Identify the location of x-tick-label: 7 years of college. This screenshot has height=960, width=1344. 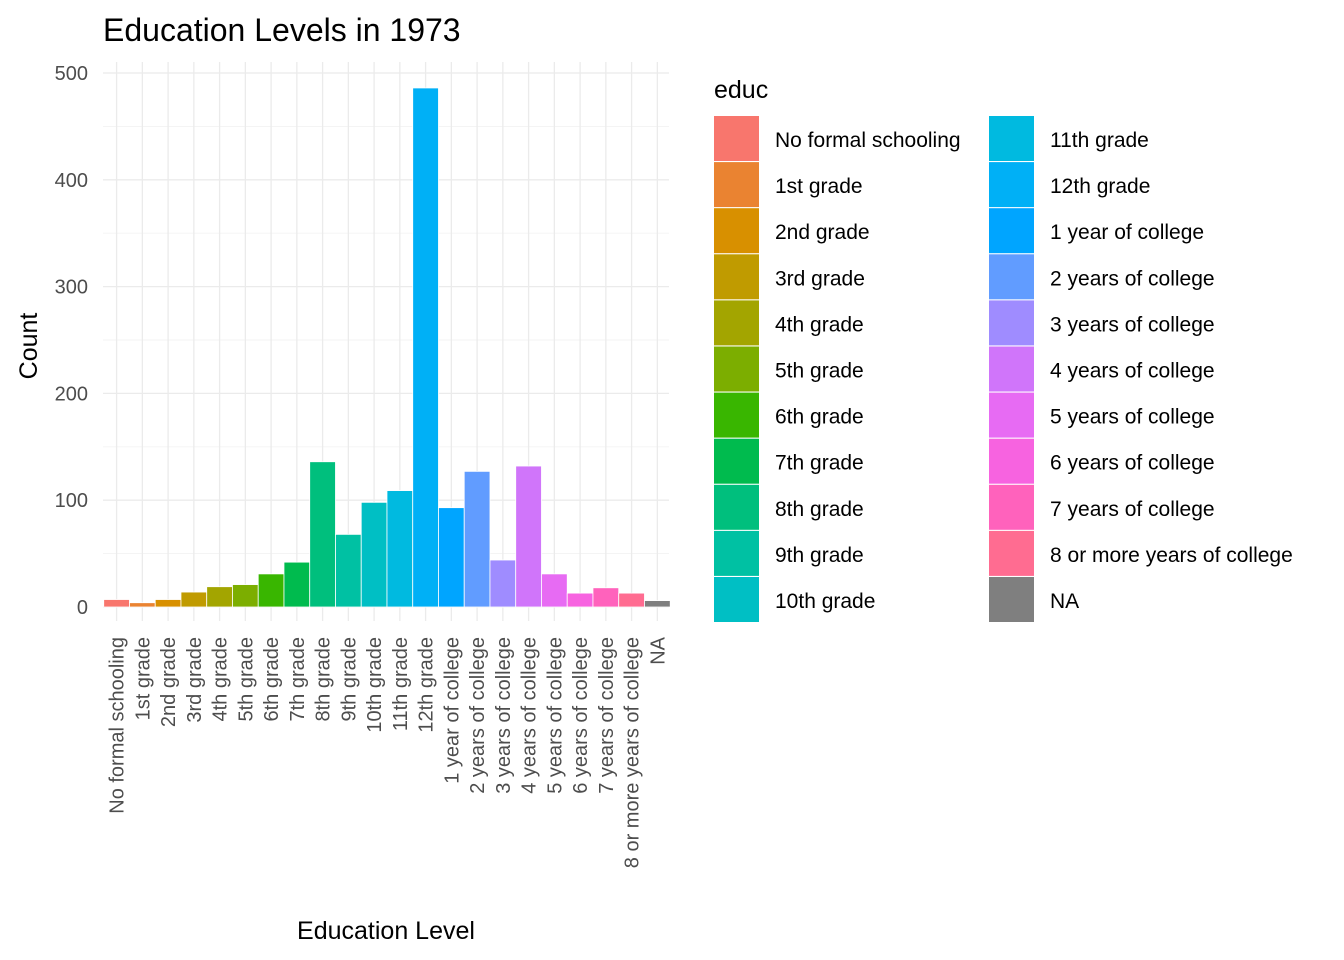
(607, 715).